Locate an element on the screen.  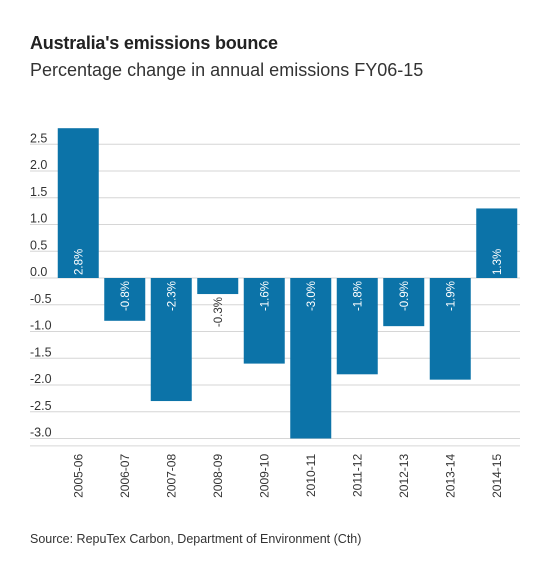
data-label: -1.6% is located at coordinates (265, 296).